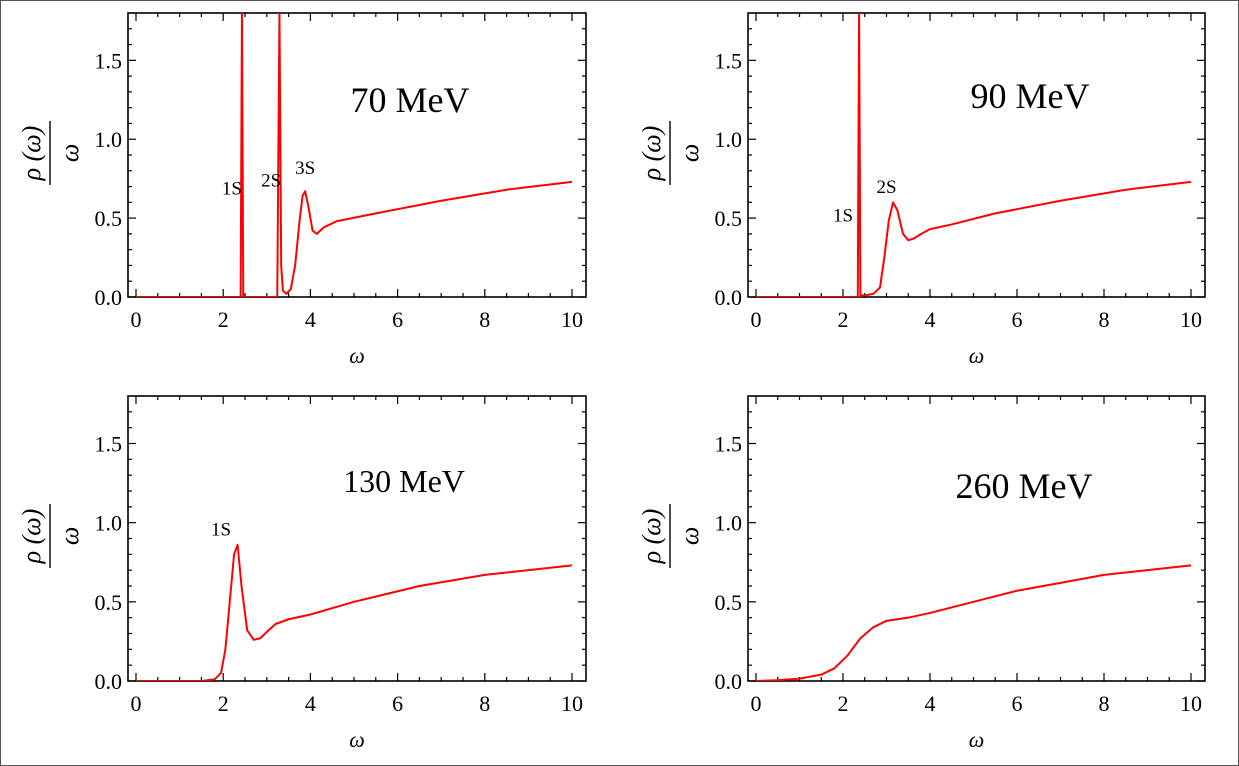  I want to click on peak-label-3s: 3S, so click(305, 168).